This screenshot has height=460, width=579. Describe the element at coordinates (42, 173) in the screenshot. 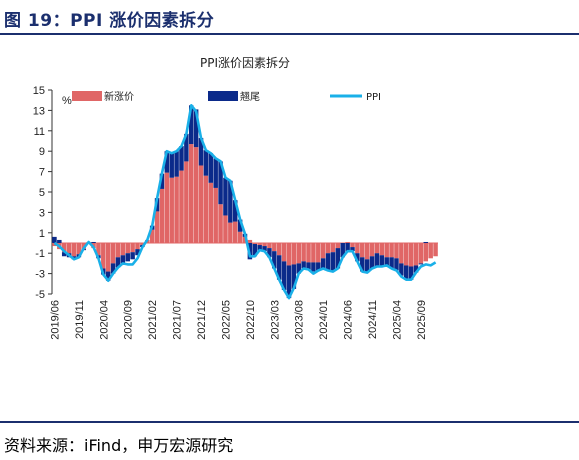

I see `y-tick-label: 7` at that location.